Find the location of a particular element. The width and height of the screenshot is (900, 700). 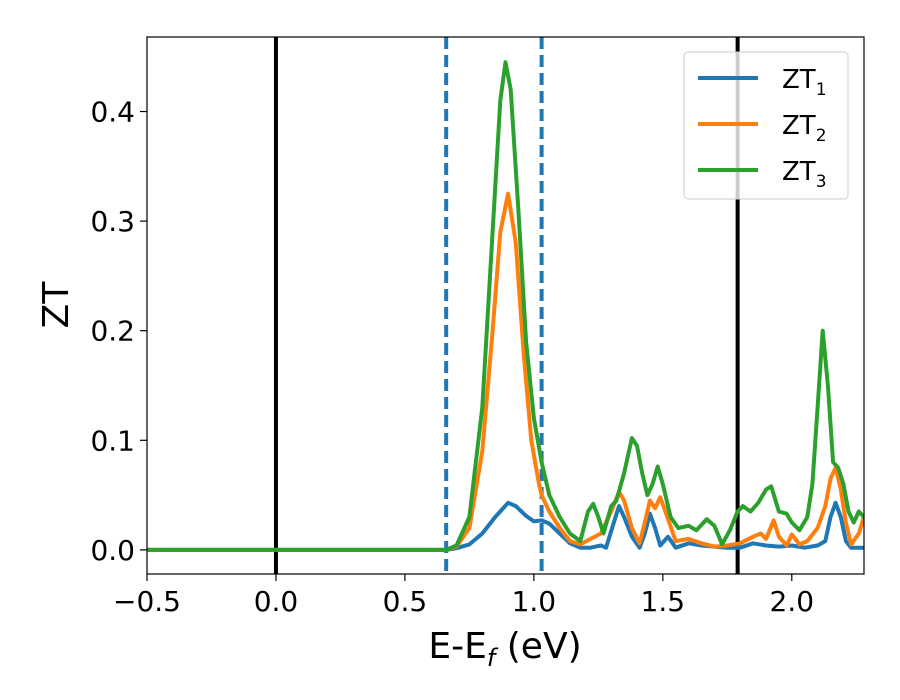

x-tick-label: 1.5 is located at coordinates (663, 601).